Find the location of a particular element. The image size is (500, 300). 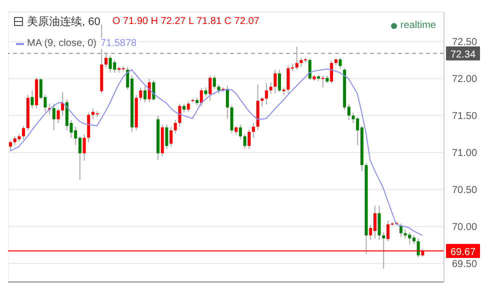

ref-line-label: 69.67 is located at coordinates (463, 252).